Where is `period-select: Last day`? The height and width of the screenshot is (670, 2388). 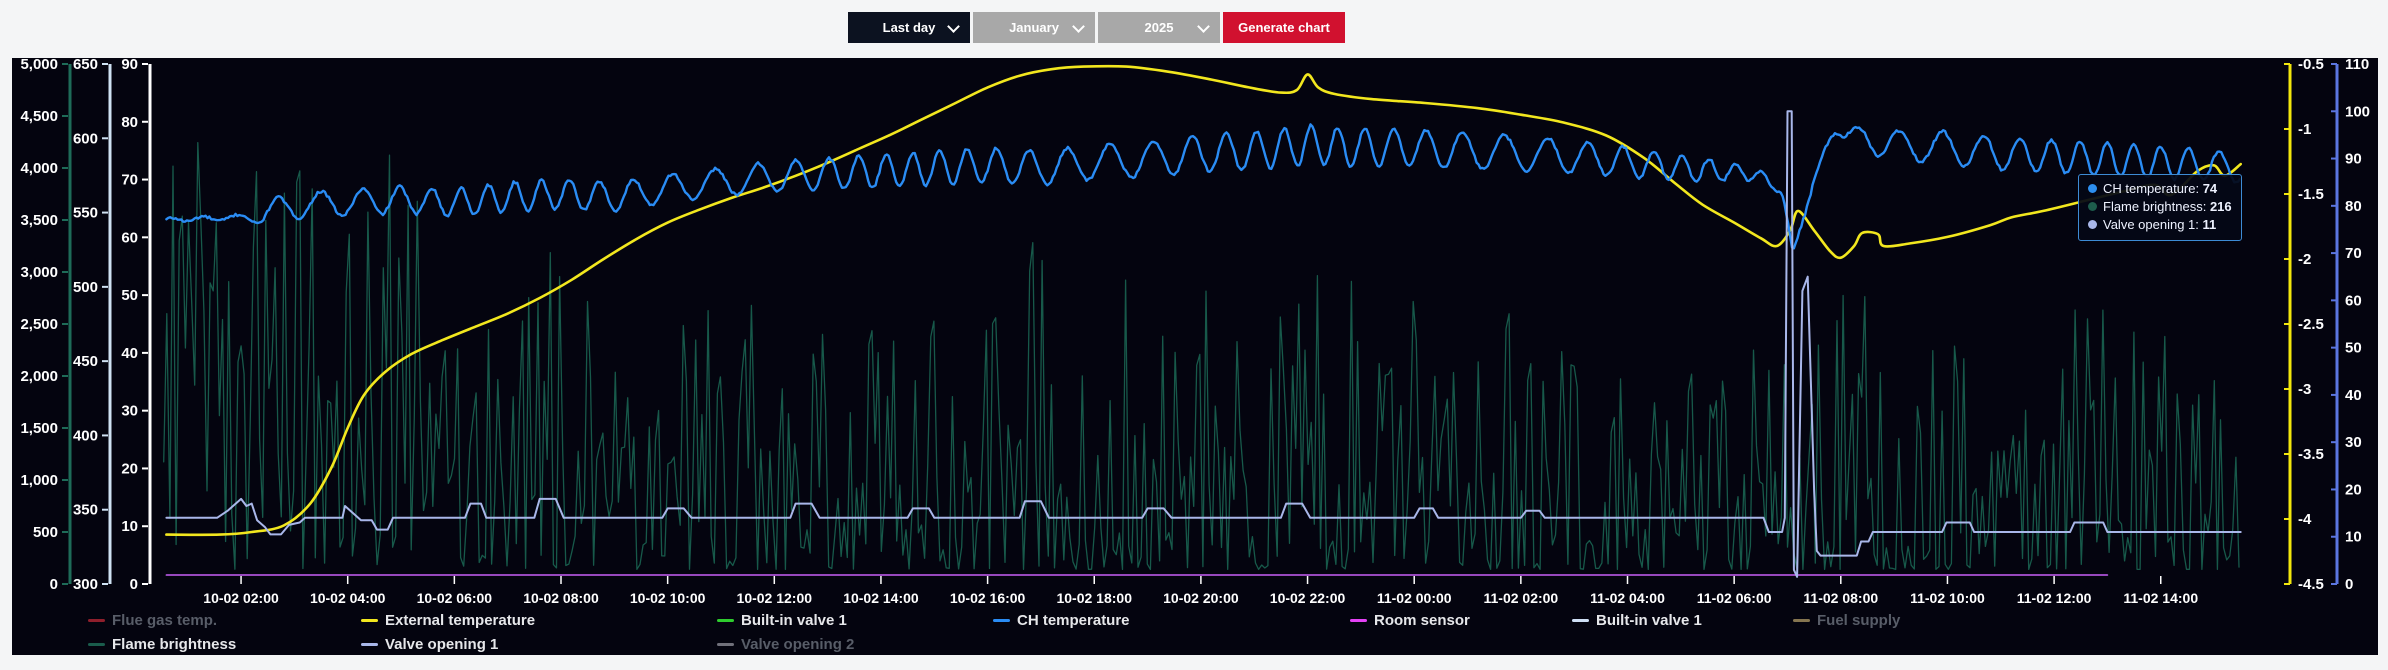
period-select: Last day is located at coordinates (909, 27).